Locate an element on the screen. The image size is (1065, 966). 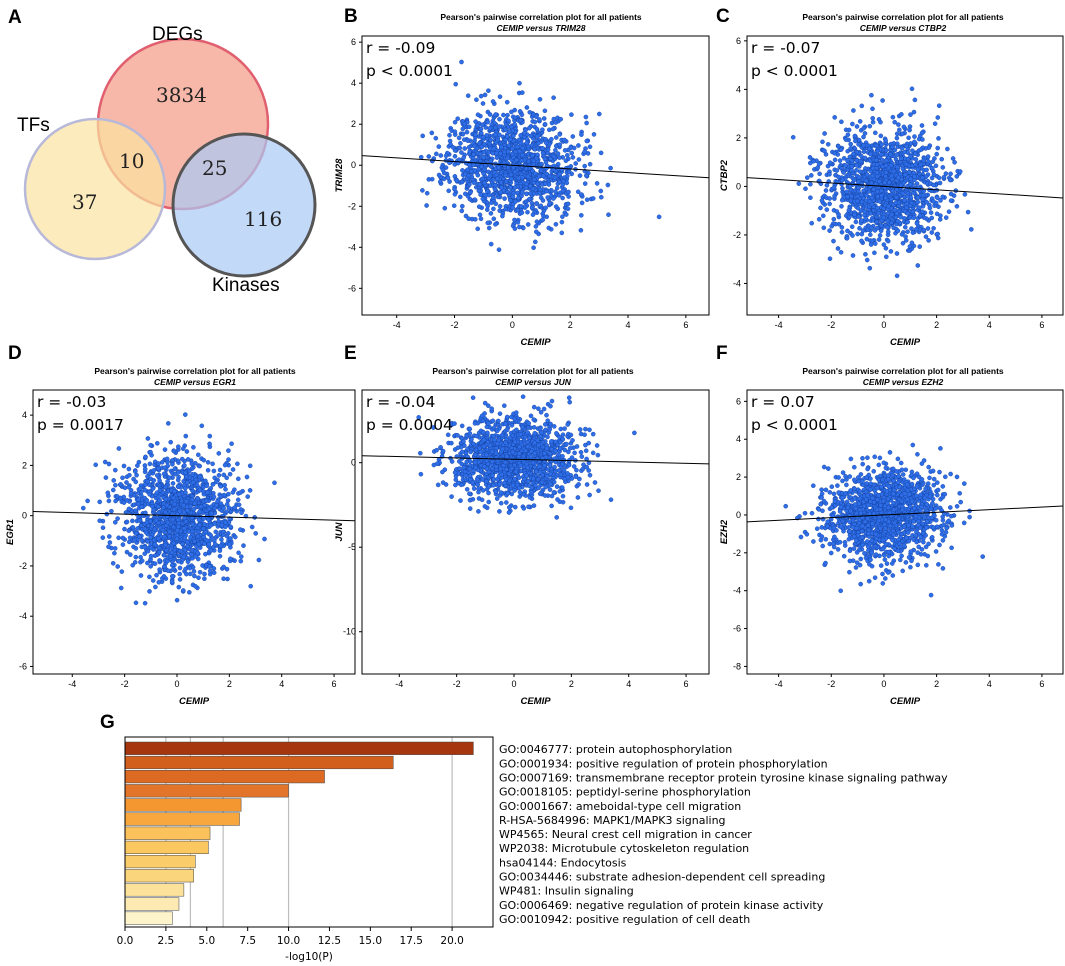
venn-count-degs-only: 3834 is located at coordinates (181, 95).